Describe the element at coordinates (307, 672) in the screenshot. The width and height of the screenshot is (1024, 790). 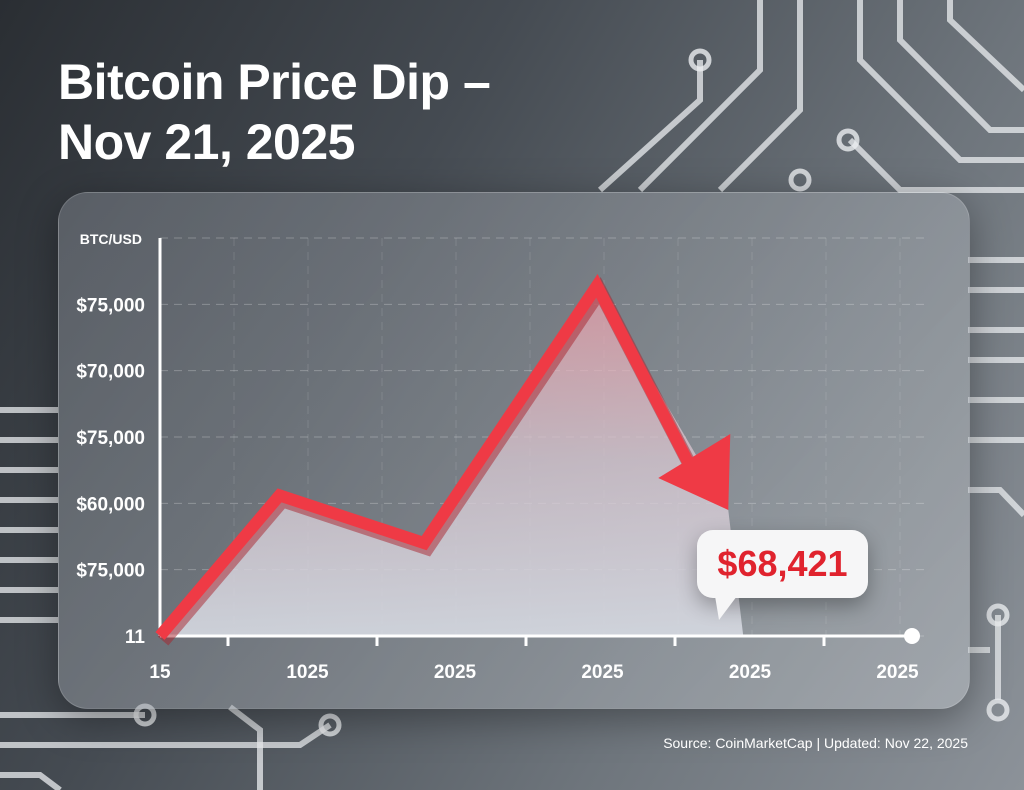
I see `x-tick-label: 1025` at that location.